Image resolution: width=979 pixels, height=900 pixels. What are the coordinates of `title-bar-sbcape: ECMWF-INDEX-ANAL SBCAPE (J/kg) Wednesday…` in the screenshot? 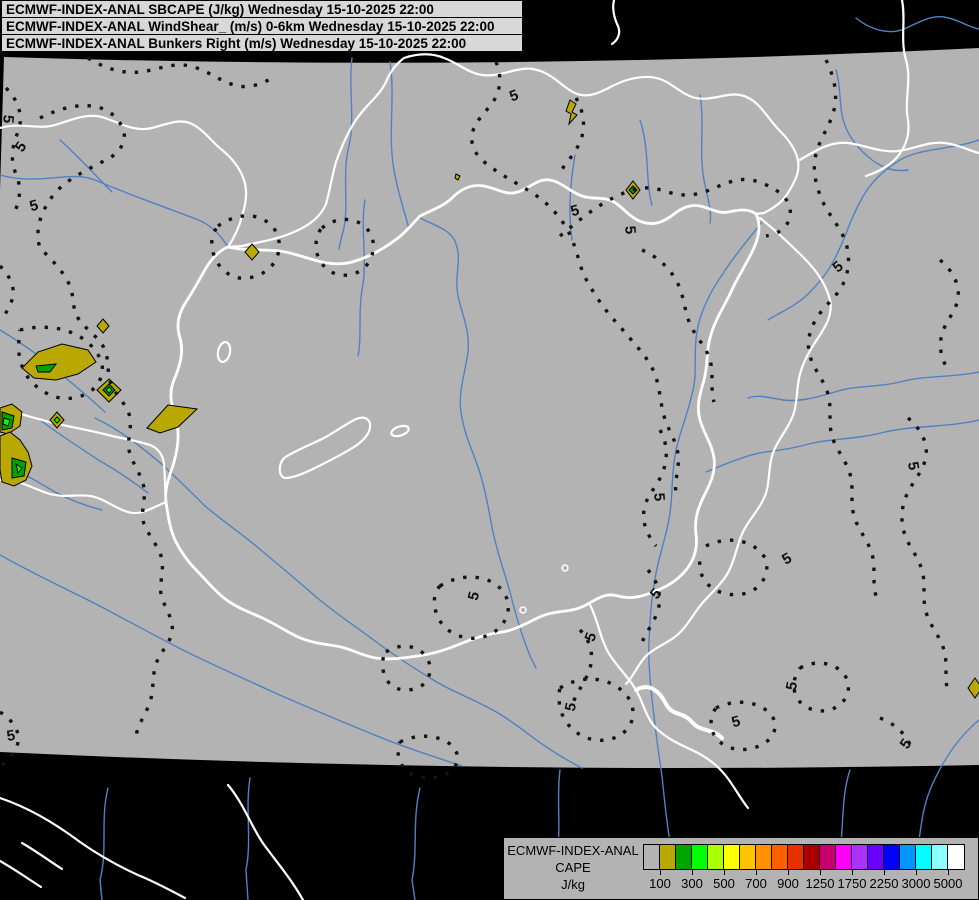 It's located at (262, 9).